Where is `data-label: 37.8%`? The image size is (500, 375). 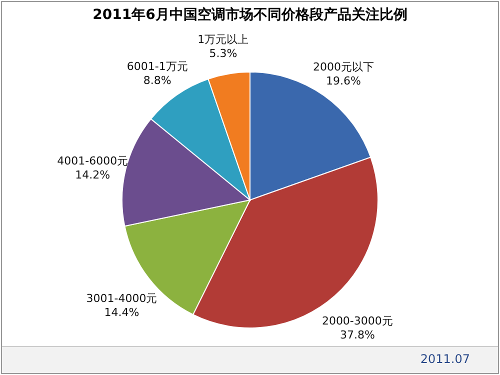
data-label: 37.8% is located at coordinates (357, 335).